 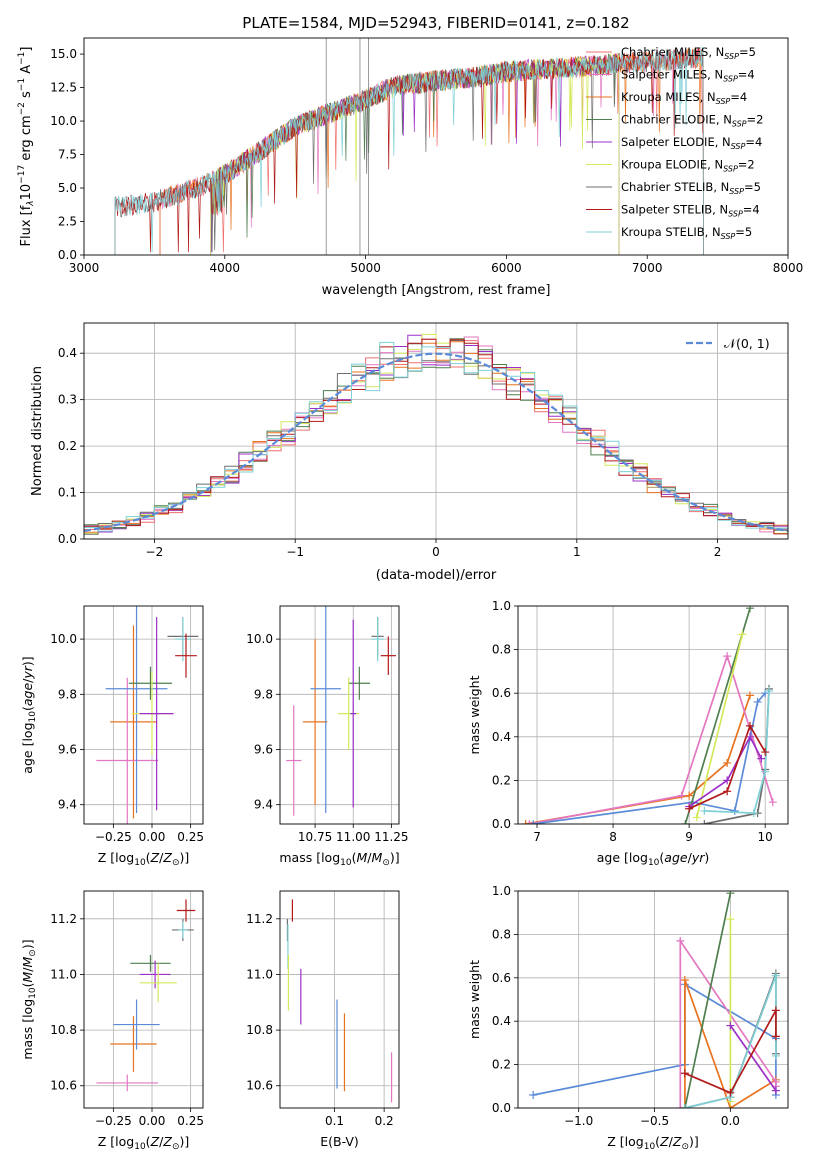 What do you see at coordinates (150, 963) in the screenshot?
I see `point-chabrier_elodie` at bounding box center [150, 963].